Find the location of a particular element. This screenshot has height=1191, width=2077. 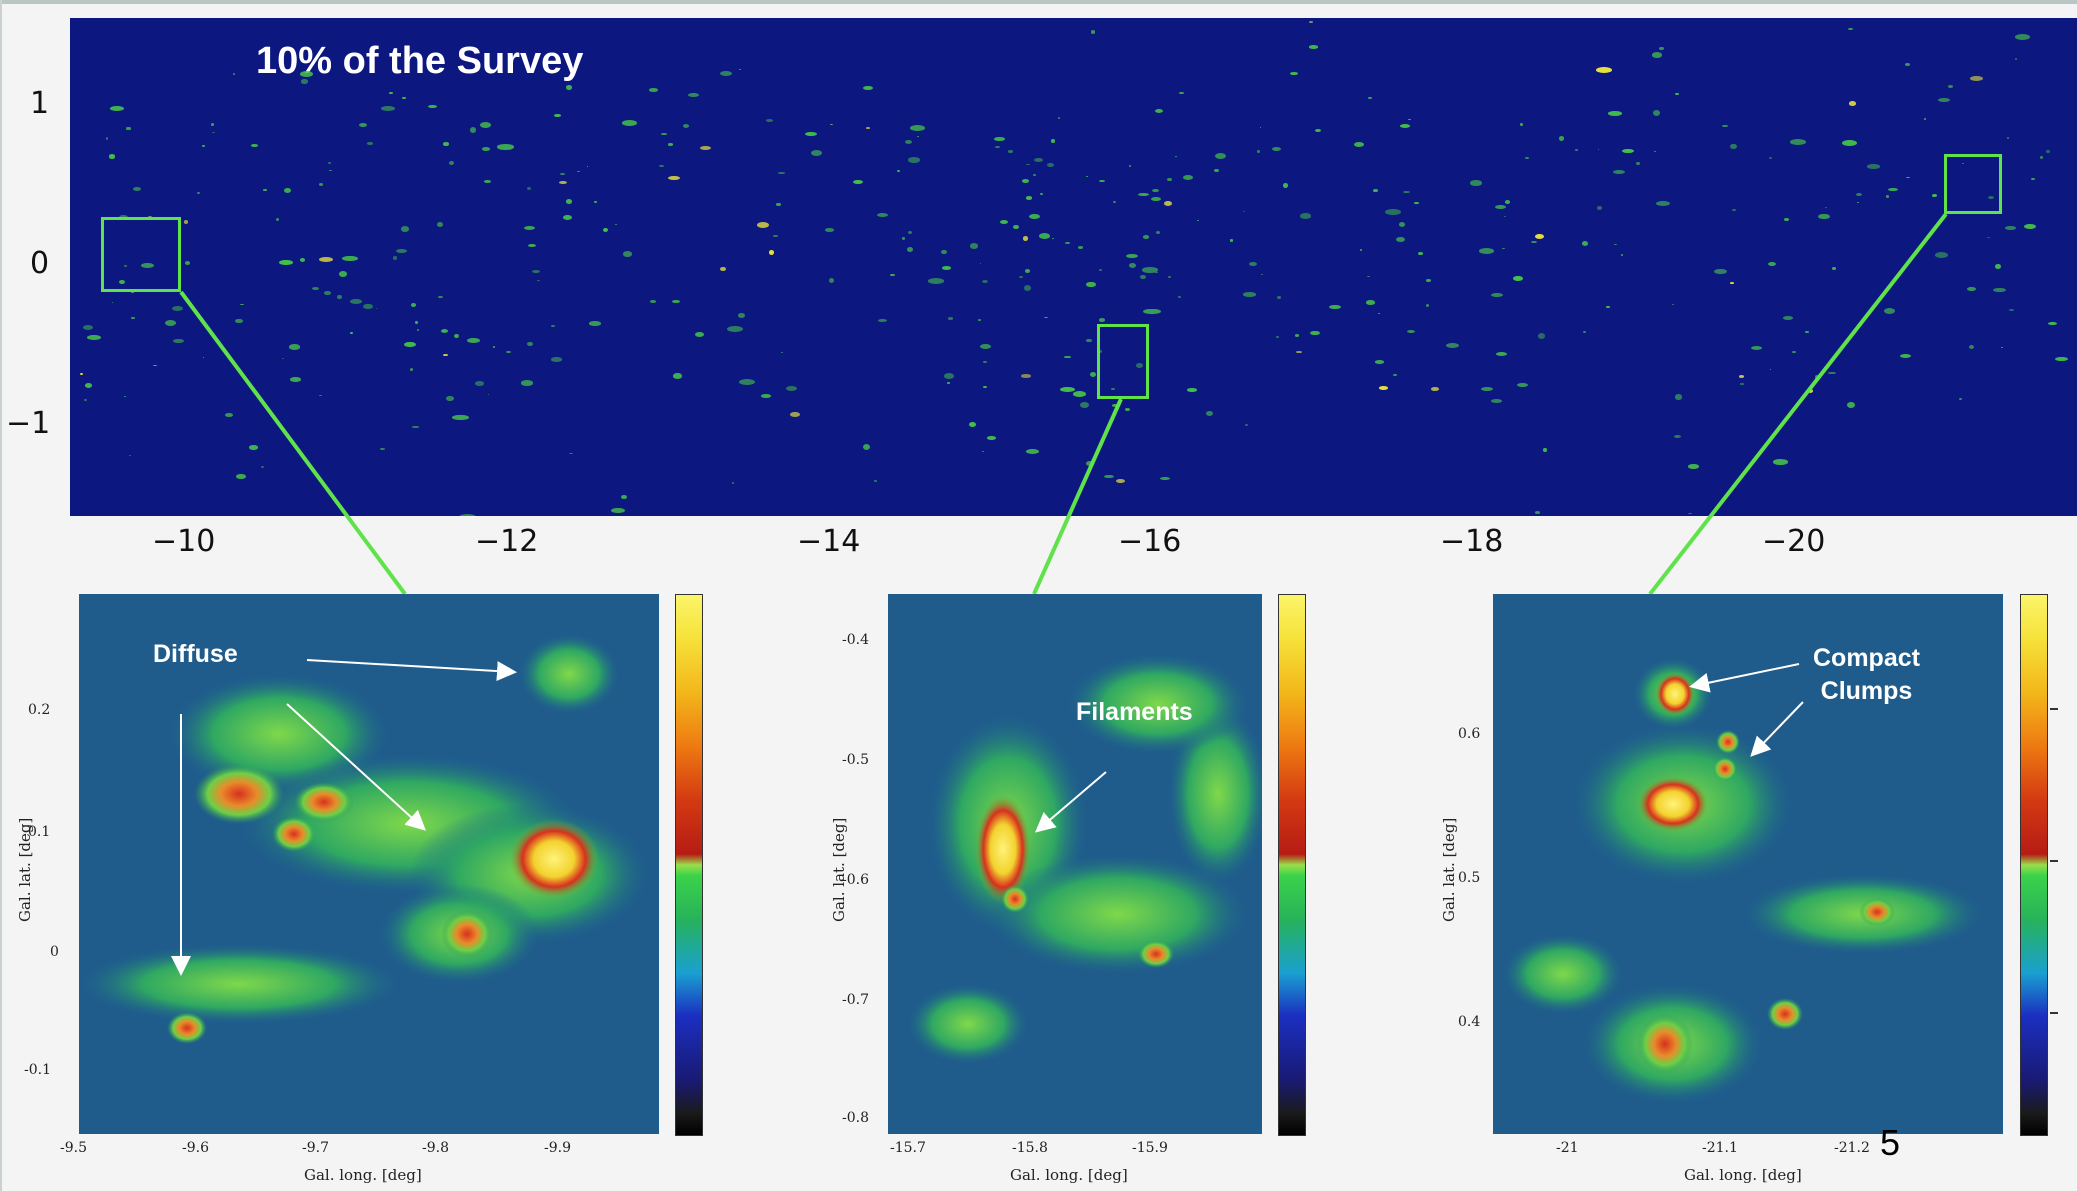

panel-diffuse-x-tick: -9.5 is located at coordinates (73, 1148).